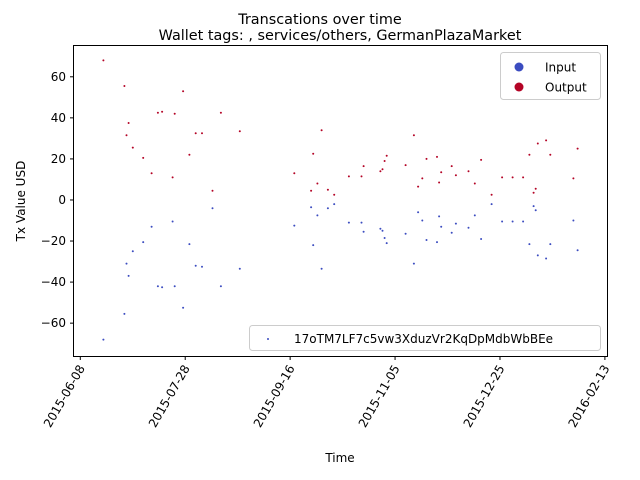 The height and width of the screenshot is (480, 640). I want to click on y-tick-label: 40, so click(58, 118).